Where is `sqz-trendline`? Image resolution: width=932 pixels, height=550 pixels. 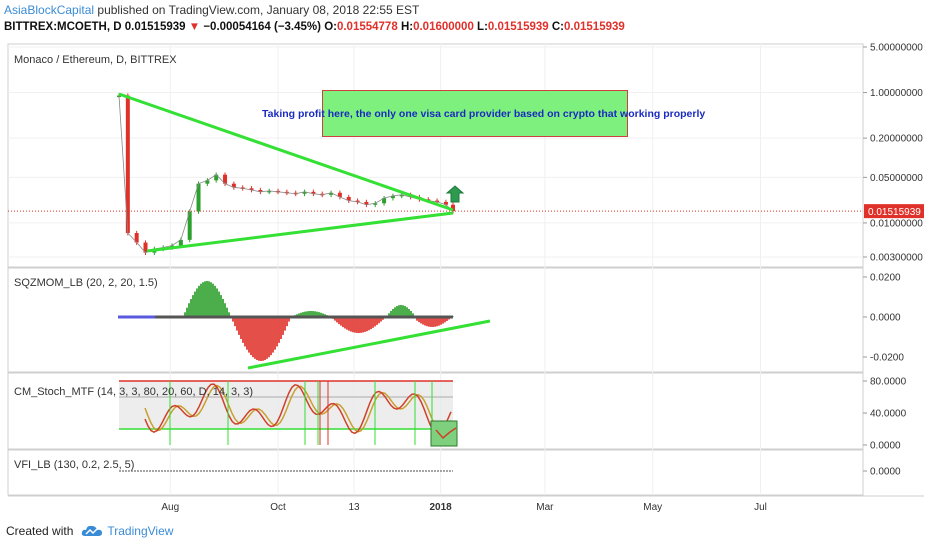
sqz-trendline is located at coordinates (369, 344).